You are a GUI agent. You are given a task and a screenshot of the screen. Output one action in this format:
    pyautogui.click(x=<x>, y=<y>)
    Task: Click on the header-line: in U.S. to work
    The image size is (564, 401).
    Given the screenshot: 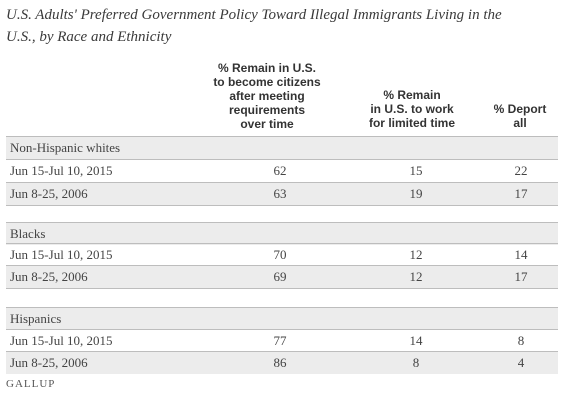 What is the action you would take?
    pyautogui.click(x=412, y=109)
    